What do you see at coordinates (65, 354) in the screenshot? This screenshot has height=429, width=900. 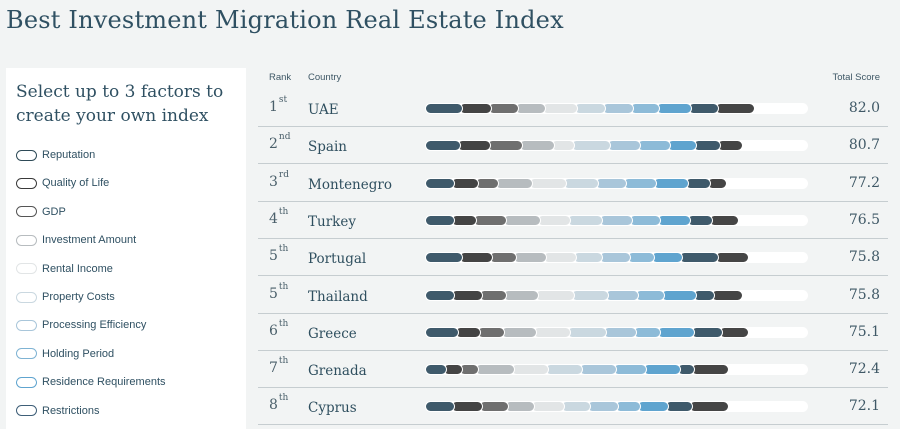 I see `factor-toggle-holding-period: Holding Period` at bounding box center [65, 354].